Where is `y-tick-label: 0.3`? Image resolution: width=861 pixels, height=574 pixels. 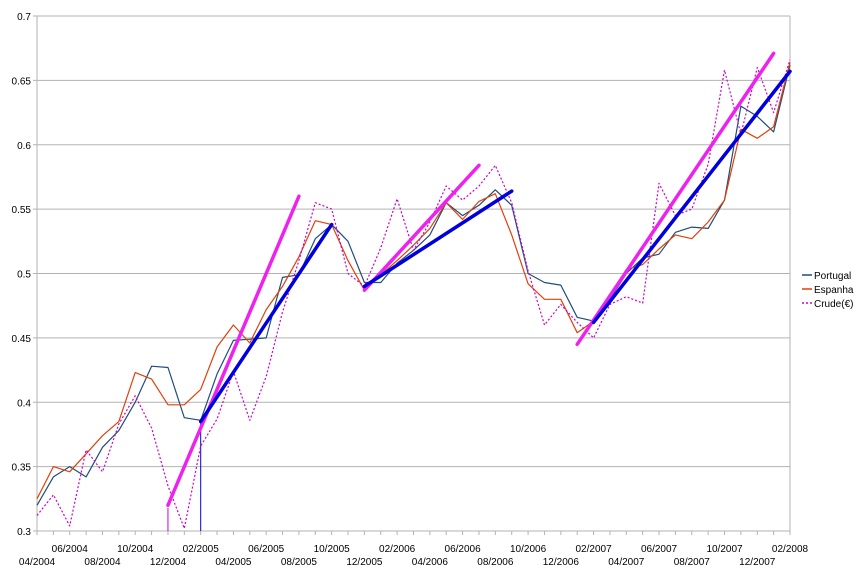 y-tick-label: 0.3 is located at coordinates (24, 532).